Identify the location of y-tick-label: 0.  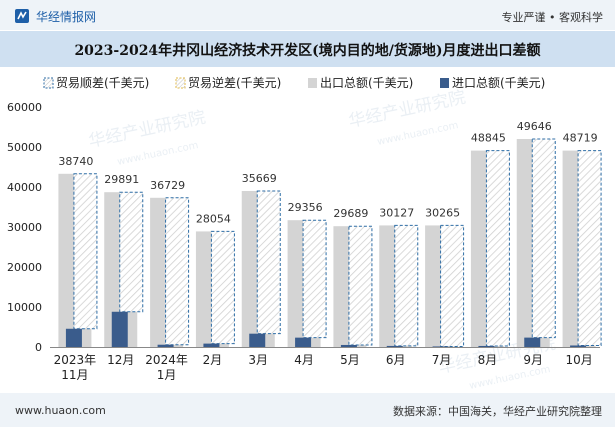
(38, 347).